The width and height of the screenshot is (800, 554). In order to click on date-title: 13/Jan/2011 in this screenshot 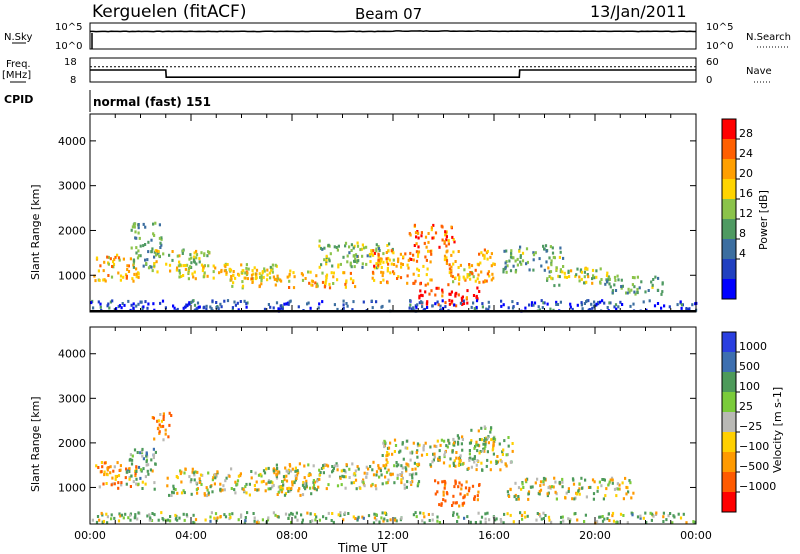, I will do `click(638, 11)`.